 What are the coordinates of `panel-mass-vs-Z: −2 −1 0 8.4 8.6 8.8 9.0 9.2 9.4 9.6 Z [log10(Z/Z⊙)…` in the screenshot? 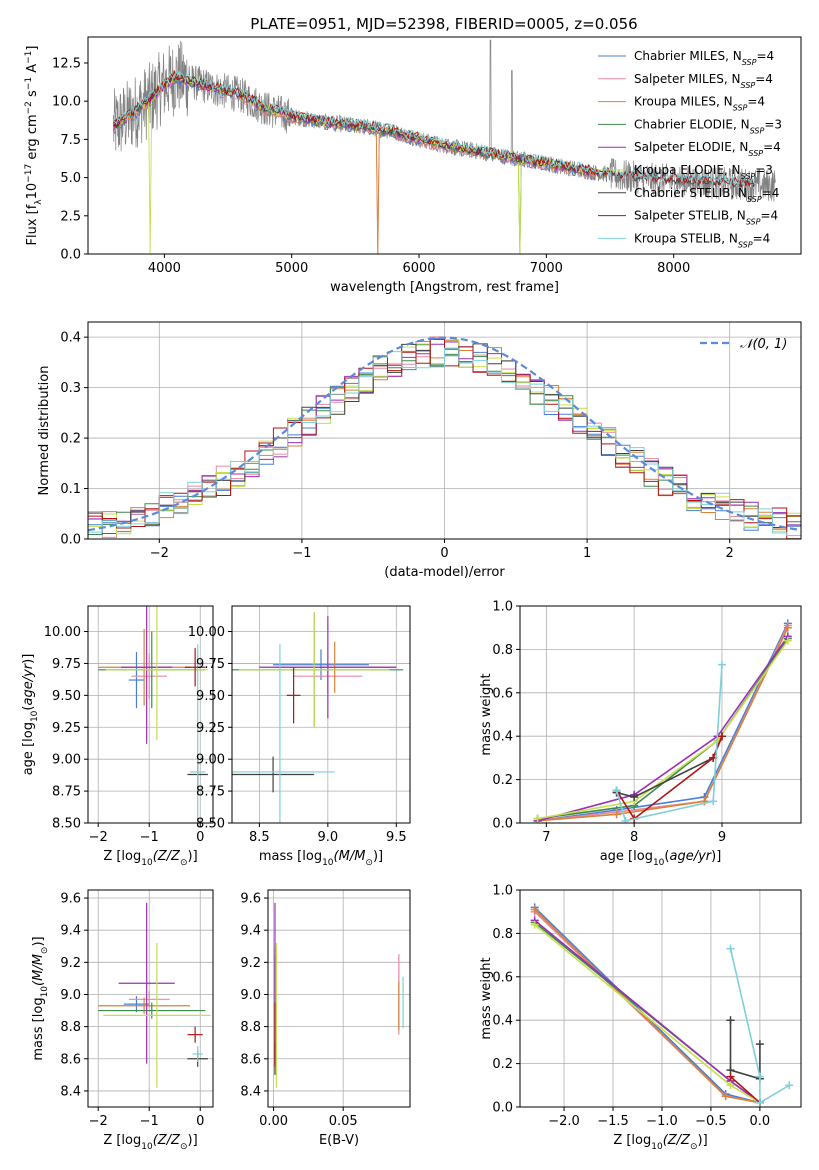 It's located at (122, 1020).